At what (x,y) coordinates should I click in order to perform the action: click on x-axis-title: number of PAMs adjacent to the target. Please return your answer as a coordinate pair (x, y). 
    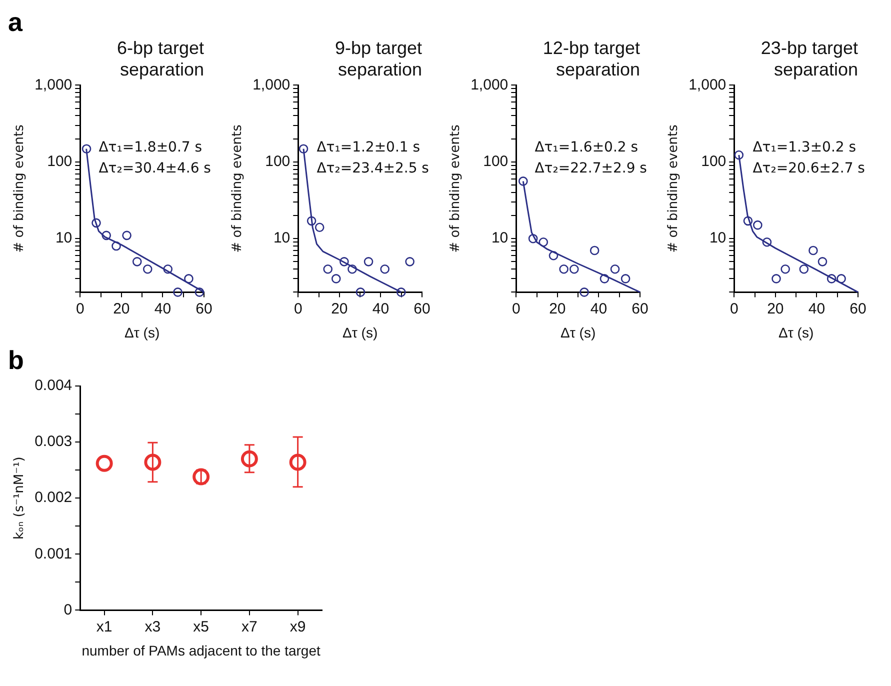
    Looking at the image, I should click on (201, 650).